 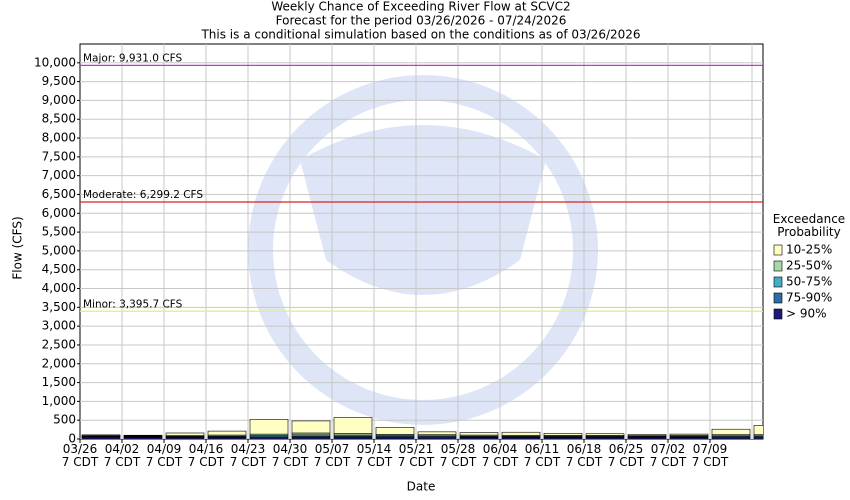 I want to click on x-tick-label: 04/23 7 CDT, so click(x=248, y=455).